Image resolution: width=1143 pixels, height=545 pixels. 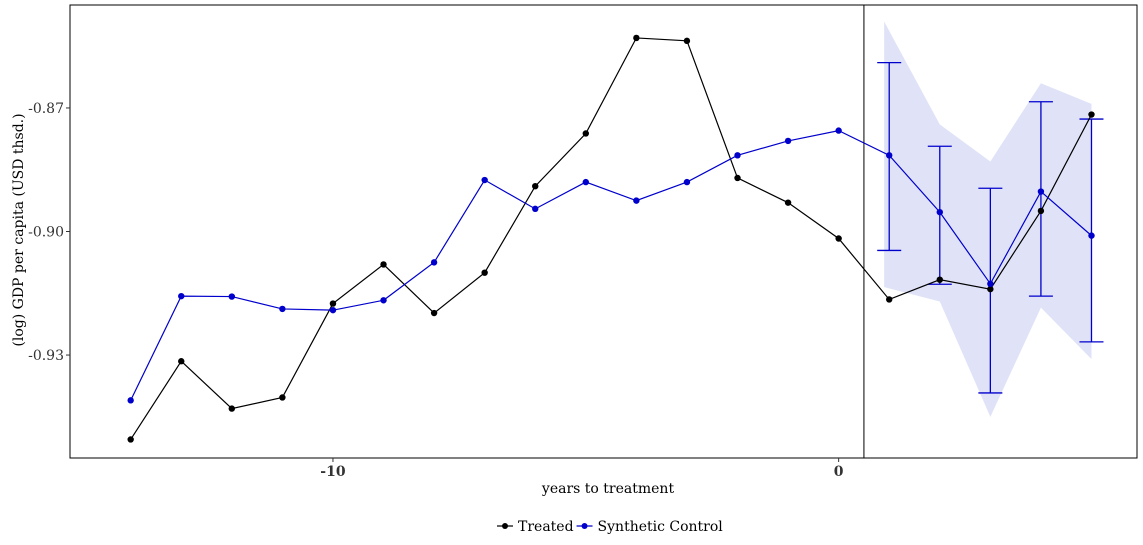 I want to click on y-axis-label: (log) GDP per capita (USD thsd.), so click(x=19, y=229).